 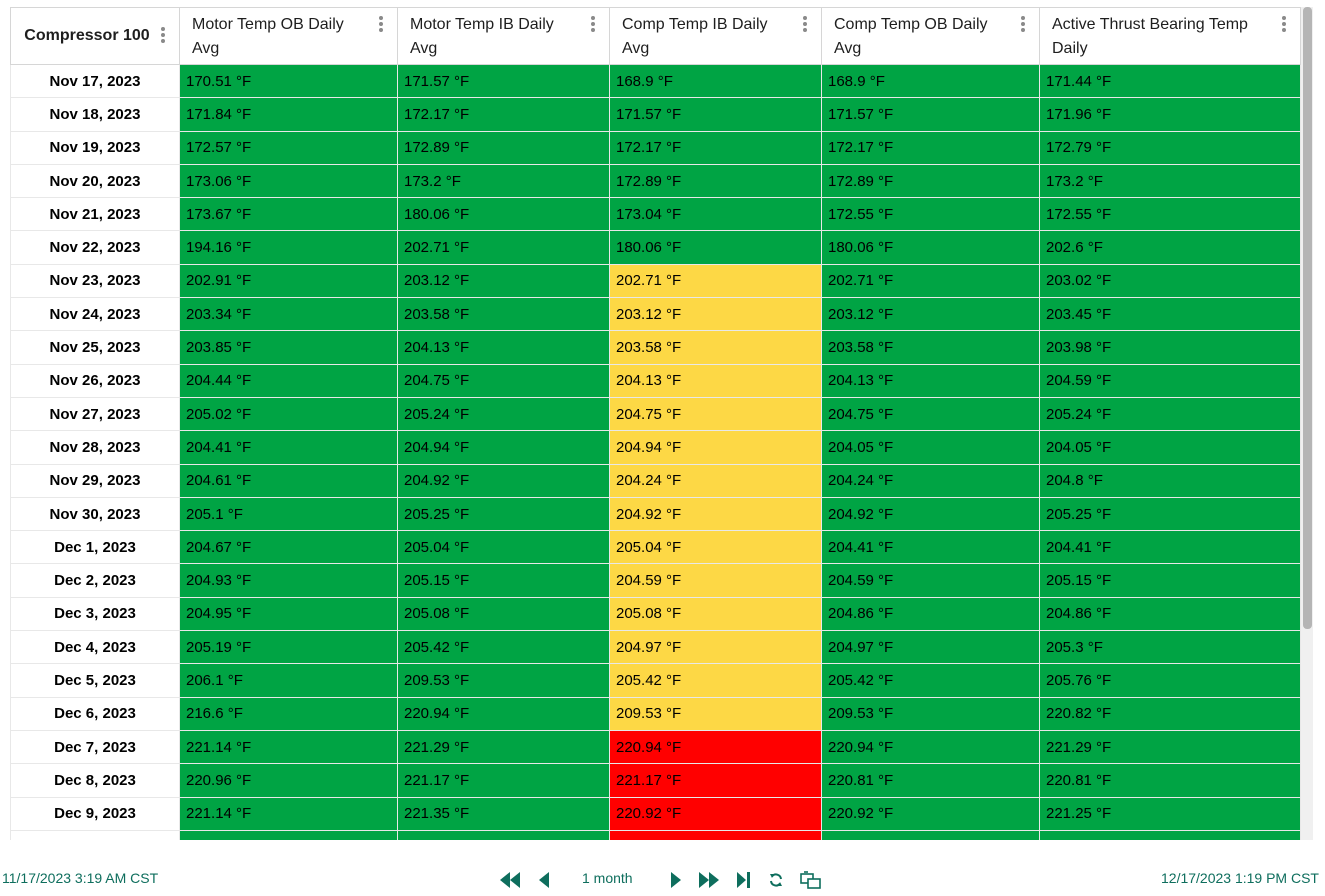 What do you see at coordinates (715, 214) in the screenshot?
I see `temperature-cell: 173.04 °F` at bounding box center [715, 214].